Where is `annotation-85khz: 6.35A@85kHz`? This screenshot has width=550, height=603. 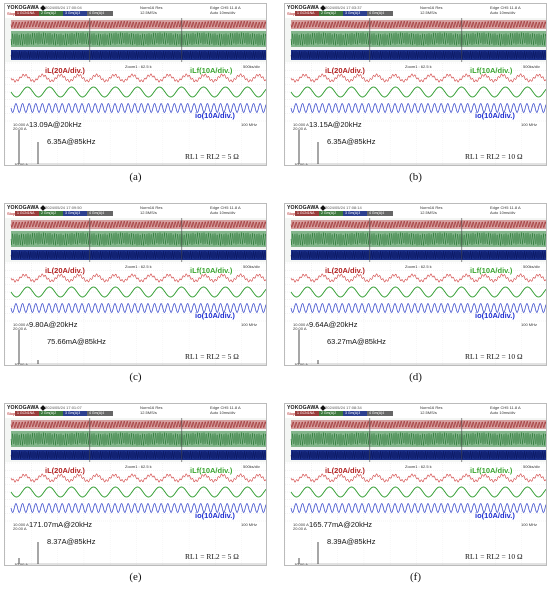
annotation-85khz: 6.35A@85kHz is located at coordinates (351, 141).